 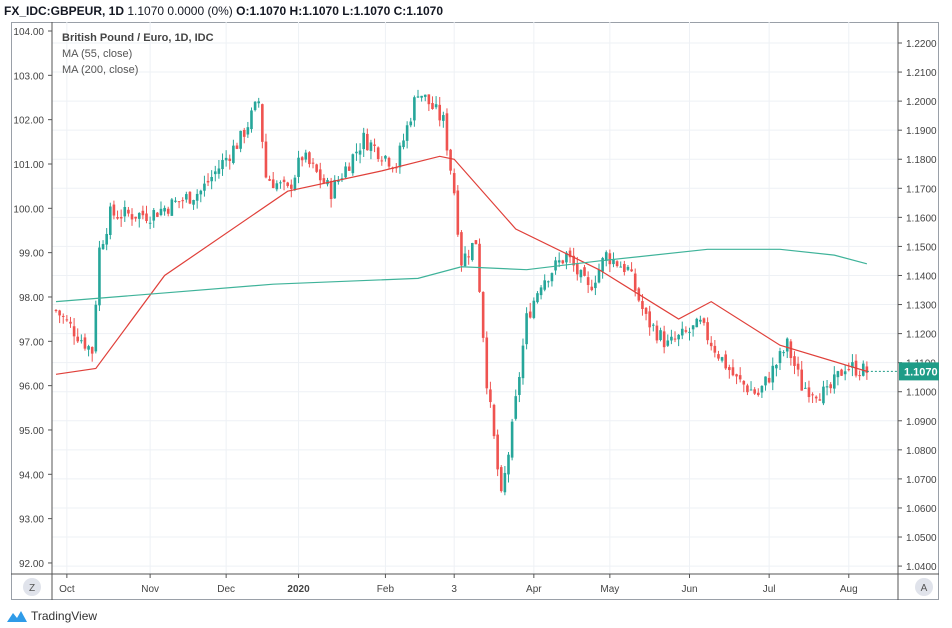 What do you see at coordinates (921, 538) in the screenshot?
I see `right-axis-label: 1.0500` at bounding box center [921, 538].